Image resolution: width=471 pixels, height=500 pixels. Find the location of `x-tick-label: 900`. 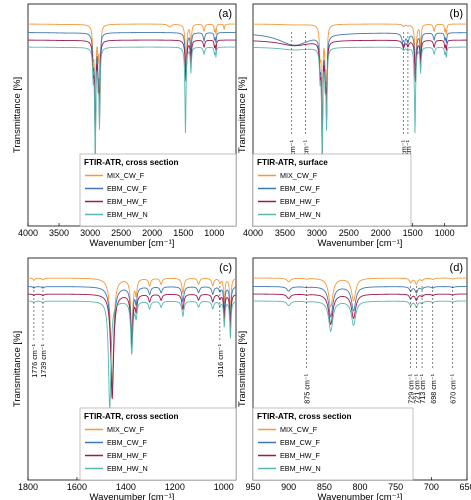

x-tick-label: 900 is located at coordinates (288, 487).